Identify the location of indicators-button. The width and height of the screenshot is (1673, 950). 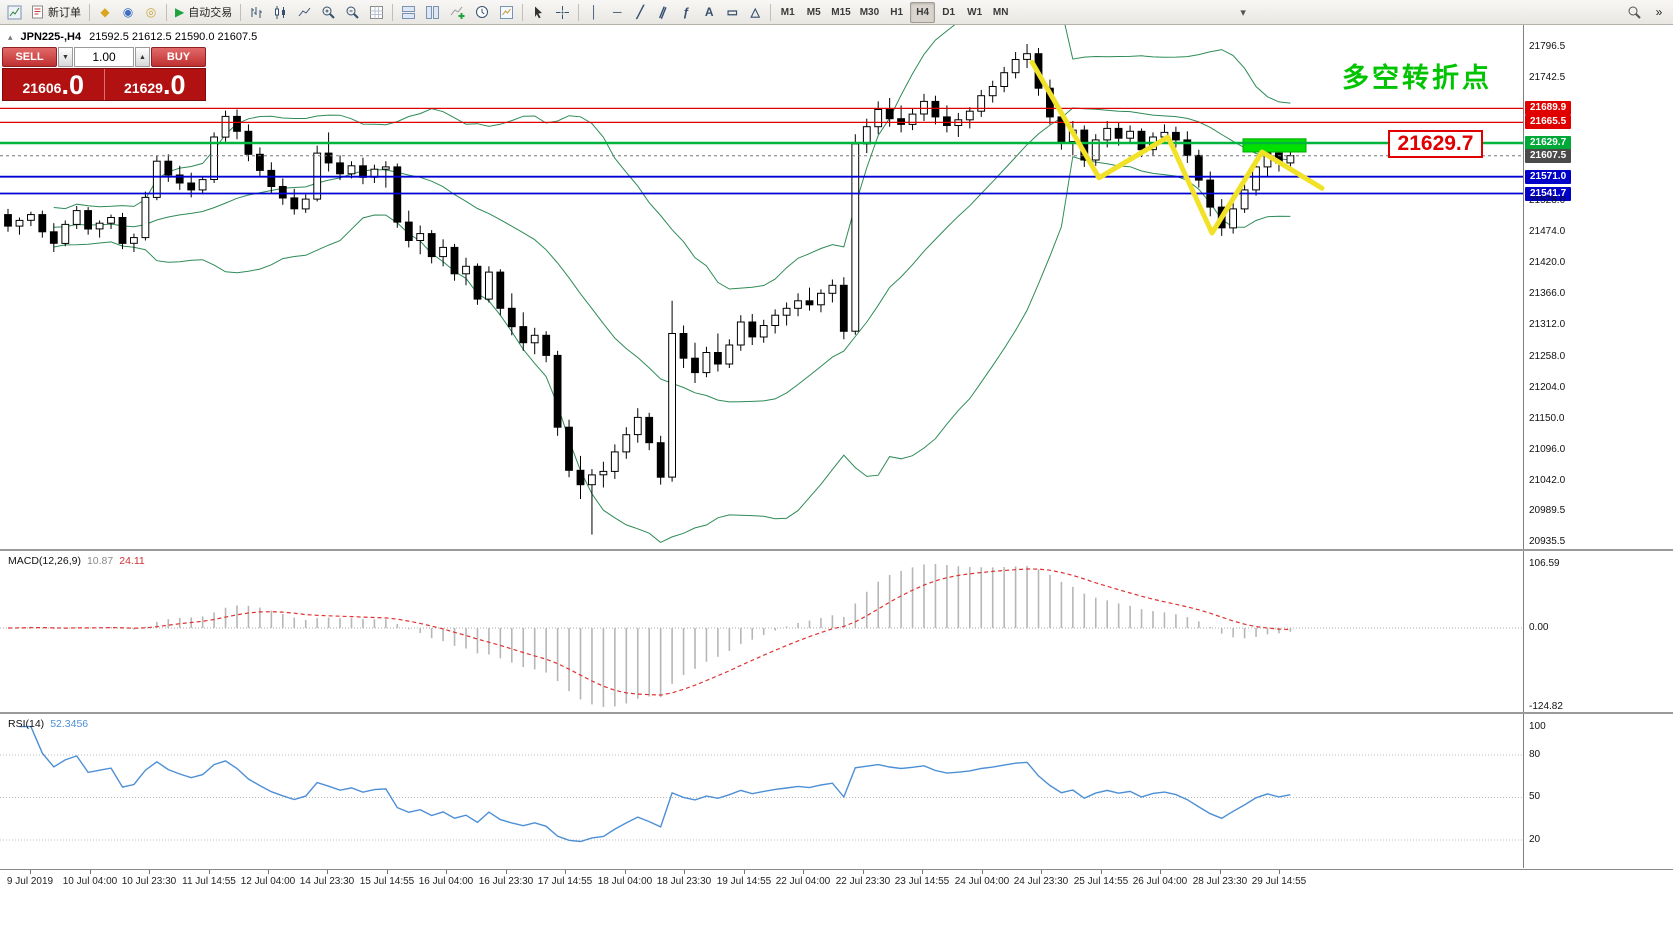
(457, 12).